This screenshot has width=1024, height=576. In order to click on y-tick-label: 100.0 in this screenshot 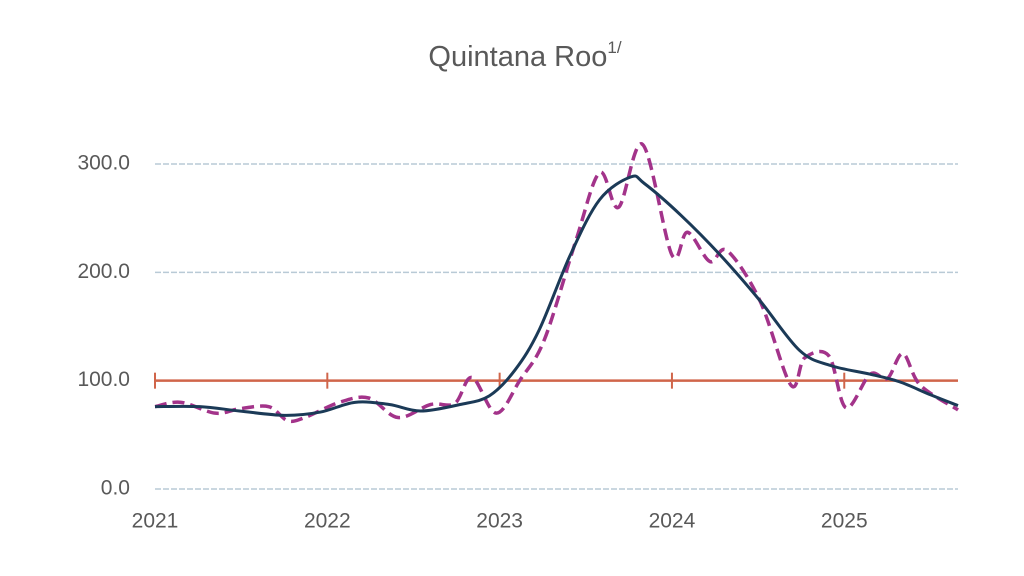, I will do `click(103, 379)`.